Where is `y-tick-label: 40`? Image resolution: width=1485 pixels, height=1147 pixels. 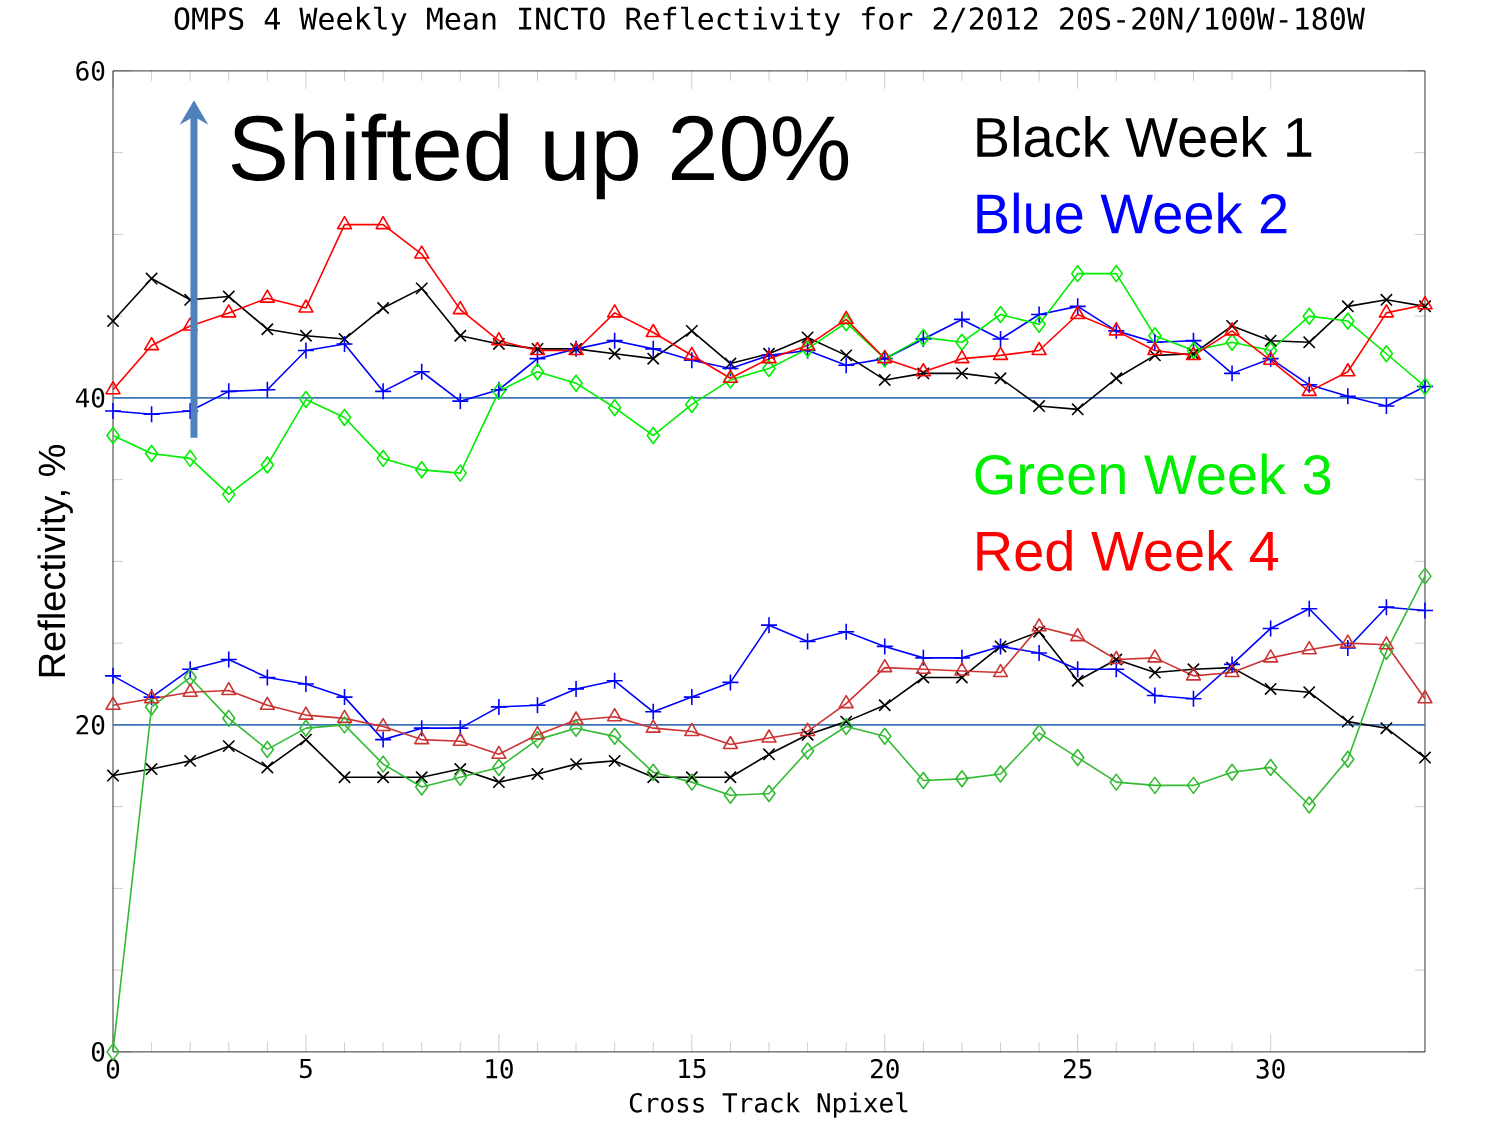 y-tick-label: 40 is located at coordinates (90, 398).